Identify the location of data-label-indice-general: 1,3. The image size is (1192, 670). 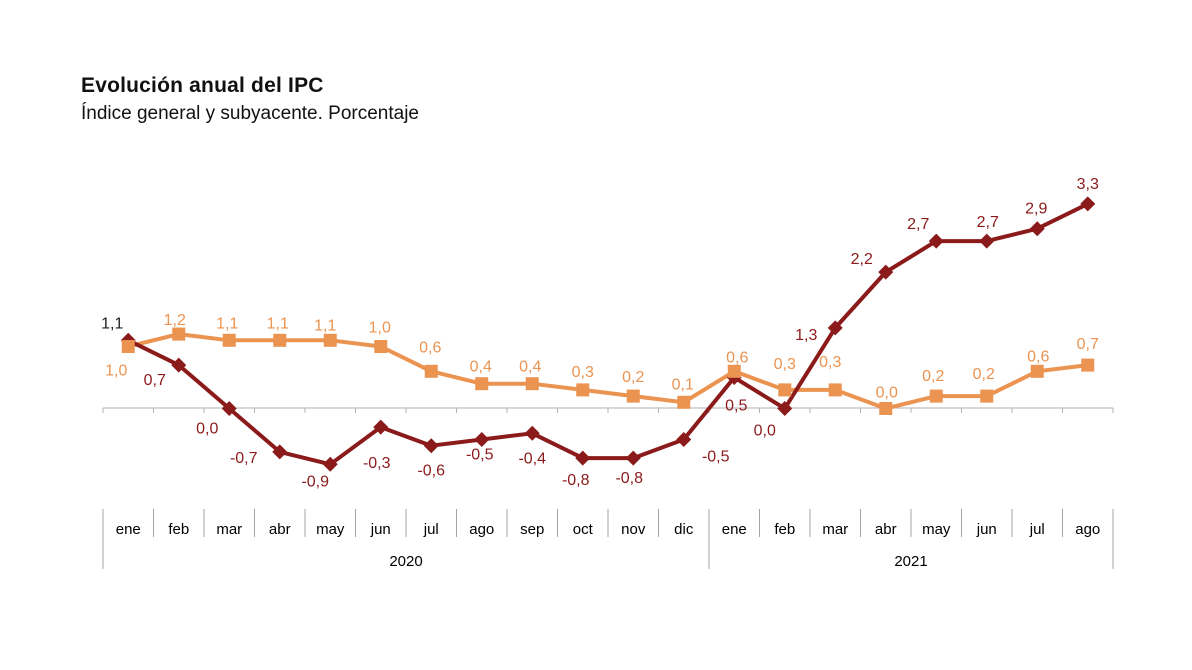
(806, 335).